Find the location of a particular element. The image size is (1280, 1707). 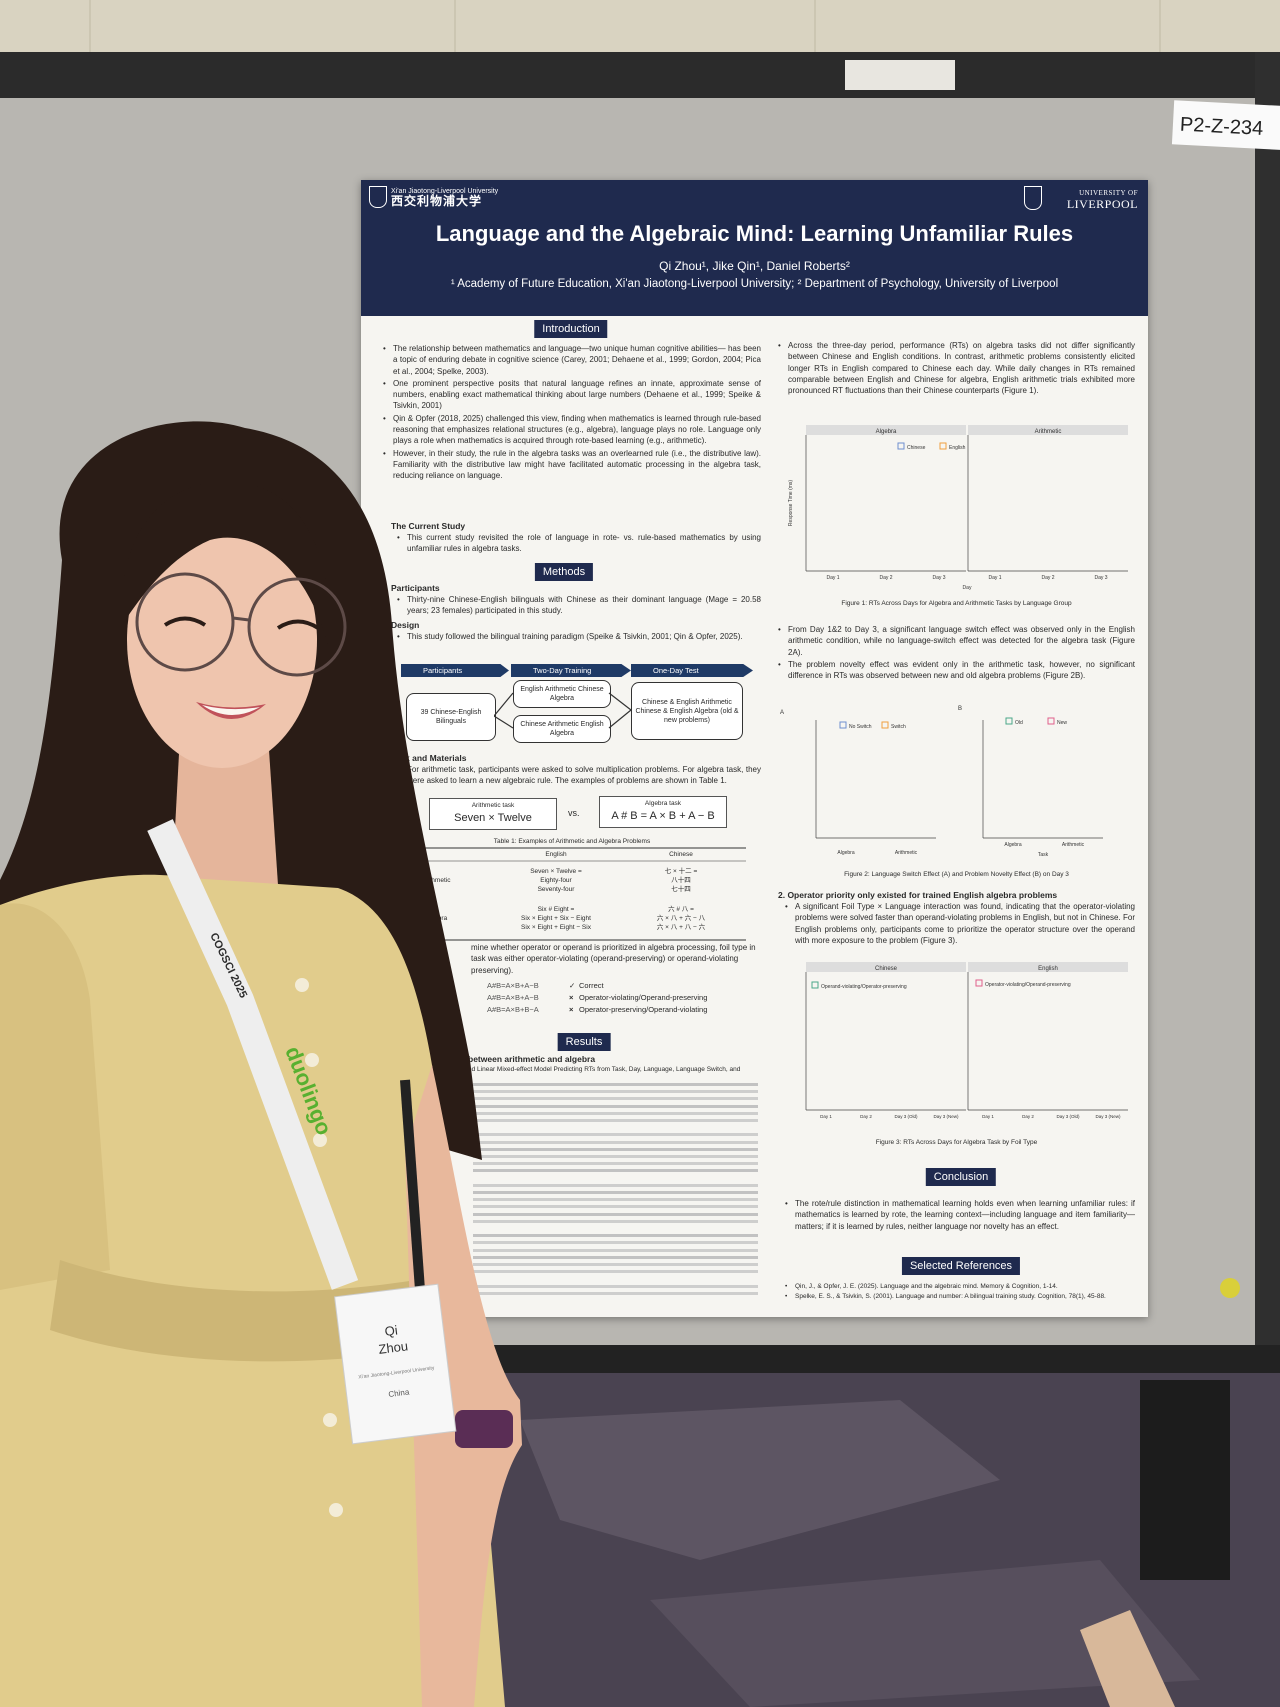

figure-text: Day is located at coordinates (967, 588).